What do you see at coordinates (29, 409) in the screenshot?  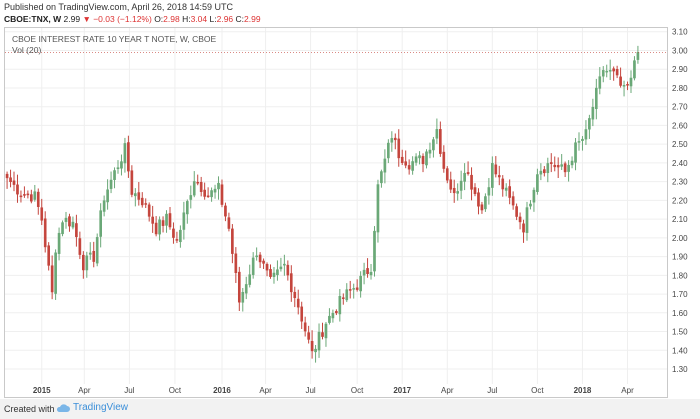 I see `created-with-text: Created with` at bounding box center [29, 409].